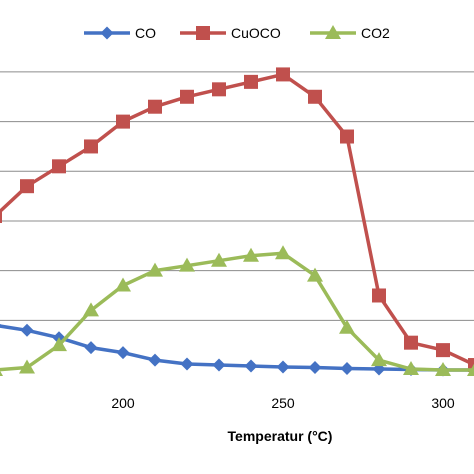 The width and height of the screenshot is (474, 474). Describe the element at coordinates (230, 33) in the screenshot. I see `legend-item-cuoco: CuOCO` at that location.